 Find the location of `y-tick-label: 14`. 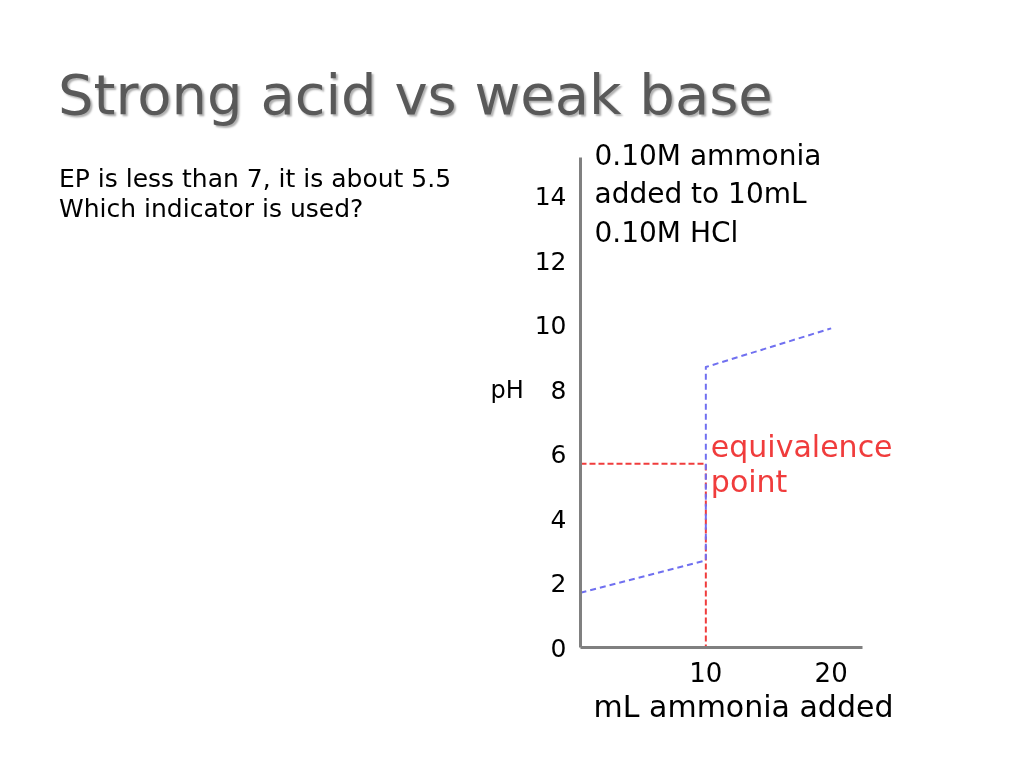

y-tick-label: 14 is located at coordinates (550, 197).